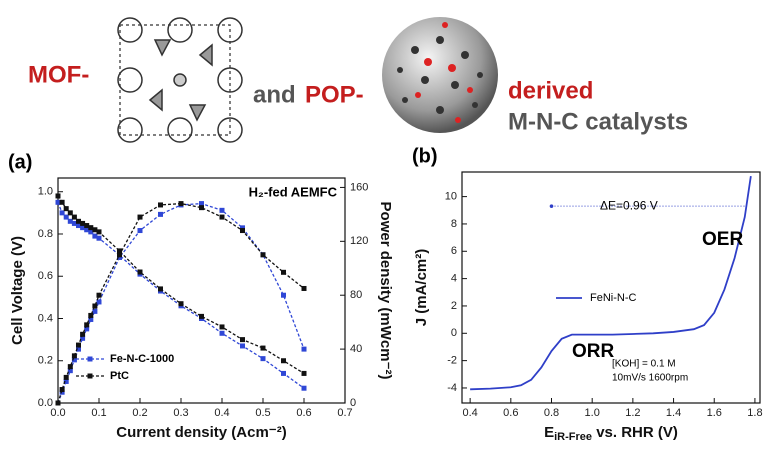 Image resolution: width=766 pixels, height=453 pixels. What do you see at coordinates (613, 298) in the screenshot?
I see `legend-label: FeNi-N-C` at bounding box center [613, 298].